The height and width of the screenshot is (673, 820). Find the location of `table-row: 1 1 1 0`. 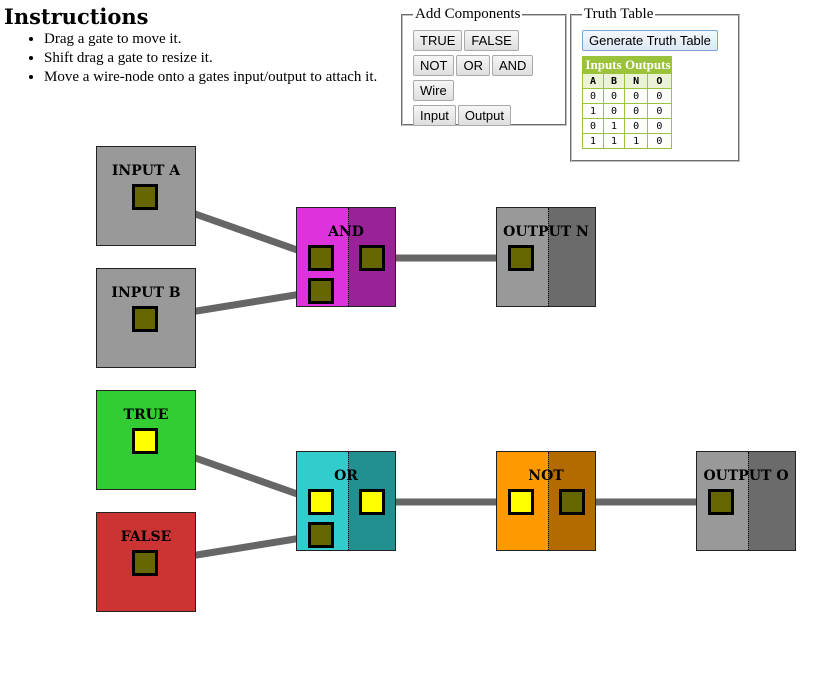

table-row: 1 1 1 0 is located at coordinates (627, 141).